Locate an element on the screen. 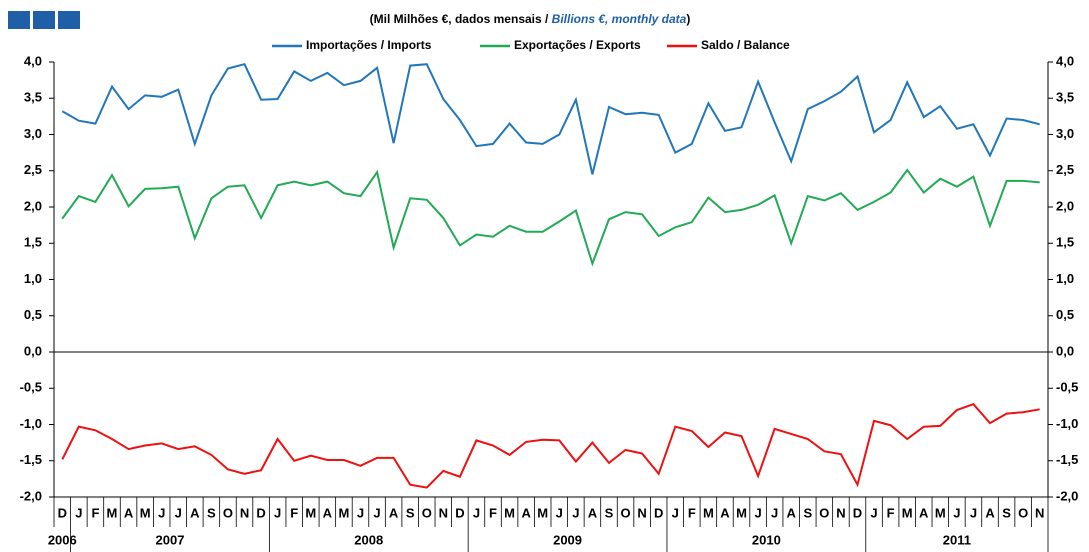 This screenshot has width=1089, height=552. y2-tick-label: 2,5 is located at coordinates (1065, 169).